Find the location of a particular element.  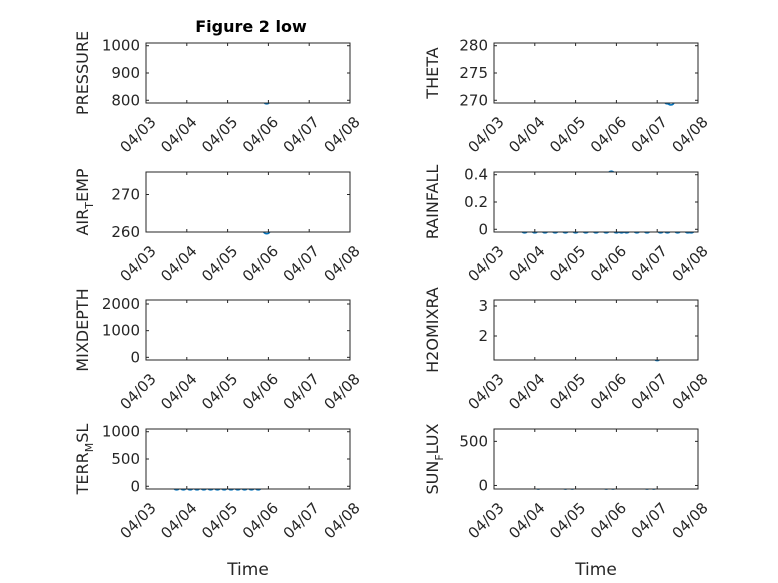

y-label-main: THETA is located at coordinates (432, 73).